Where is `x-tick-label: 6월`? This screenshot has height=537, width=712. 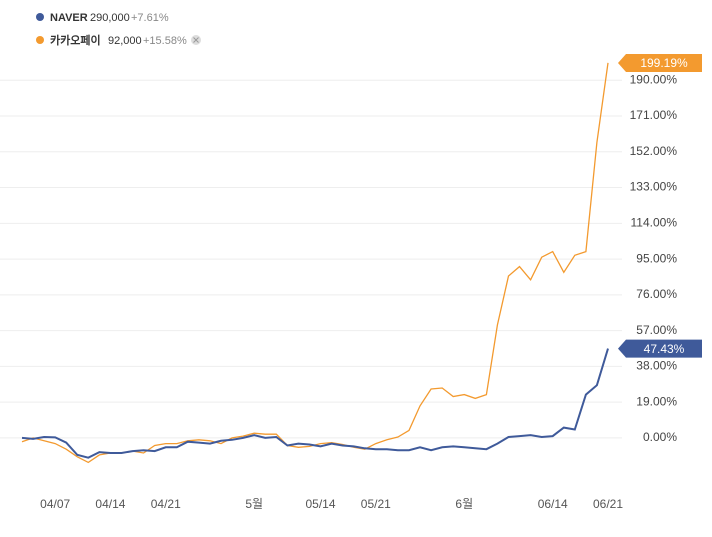 x-tick-label: 6월 is located at coordinates (464, 504).